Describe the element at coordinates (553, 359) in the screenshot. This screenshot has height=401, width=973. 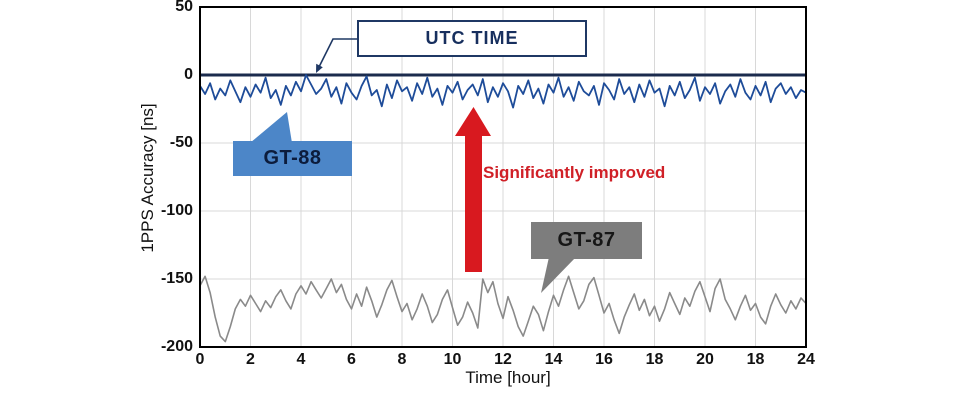
I see `x-tick-label: 14` at that location.